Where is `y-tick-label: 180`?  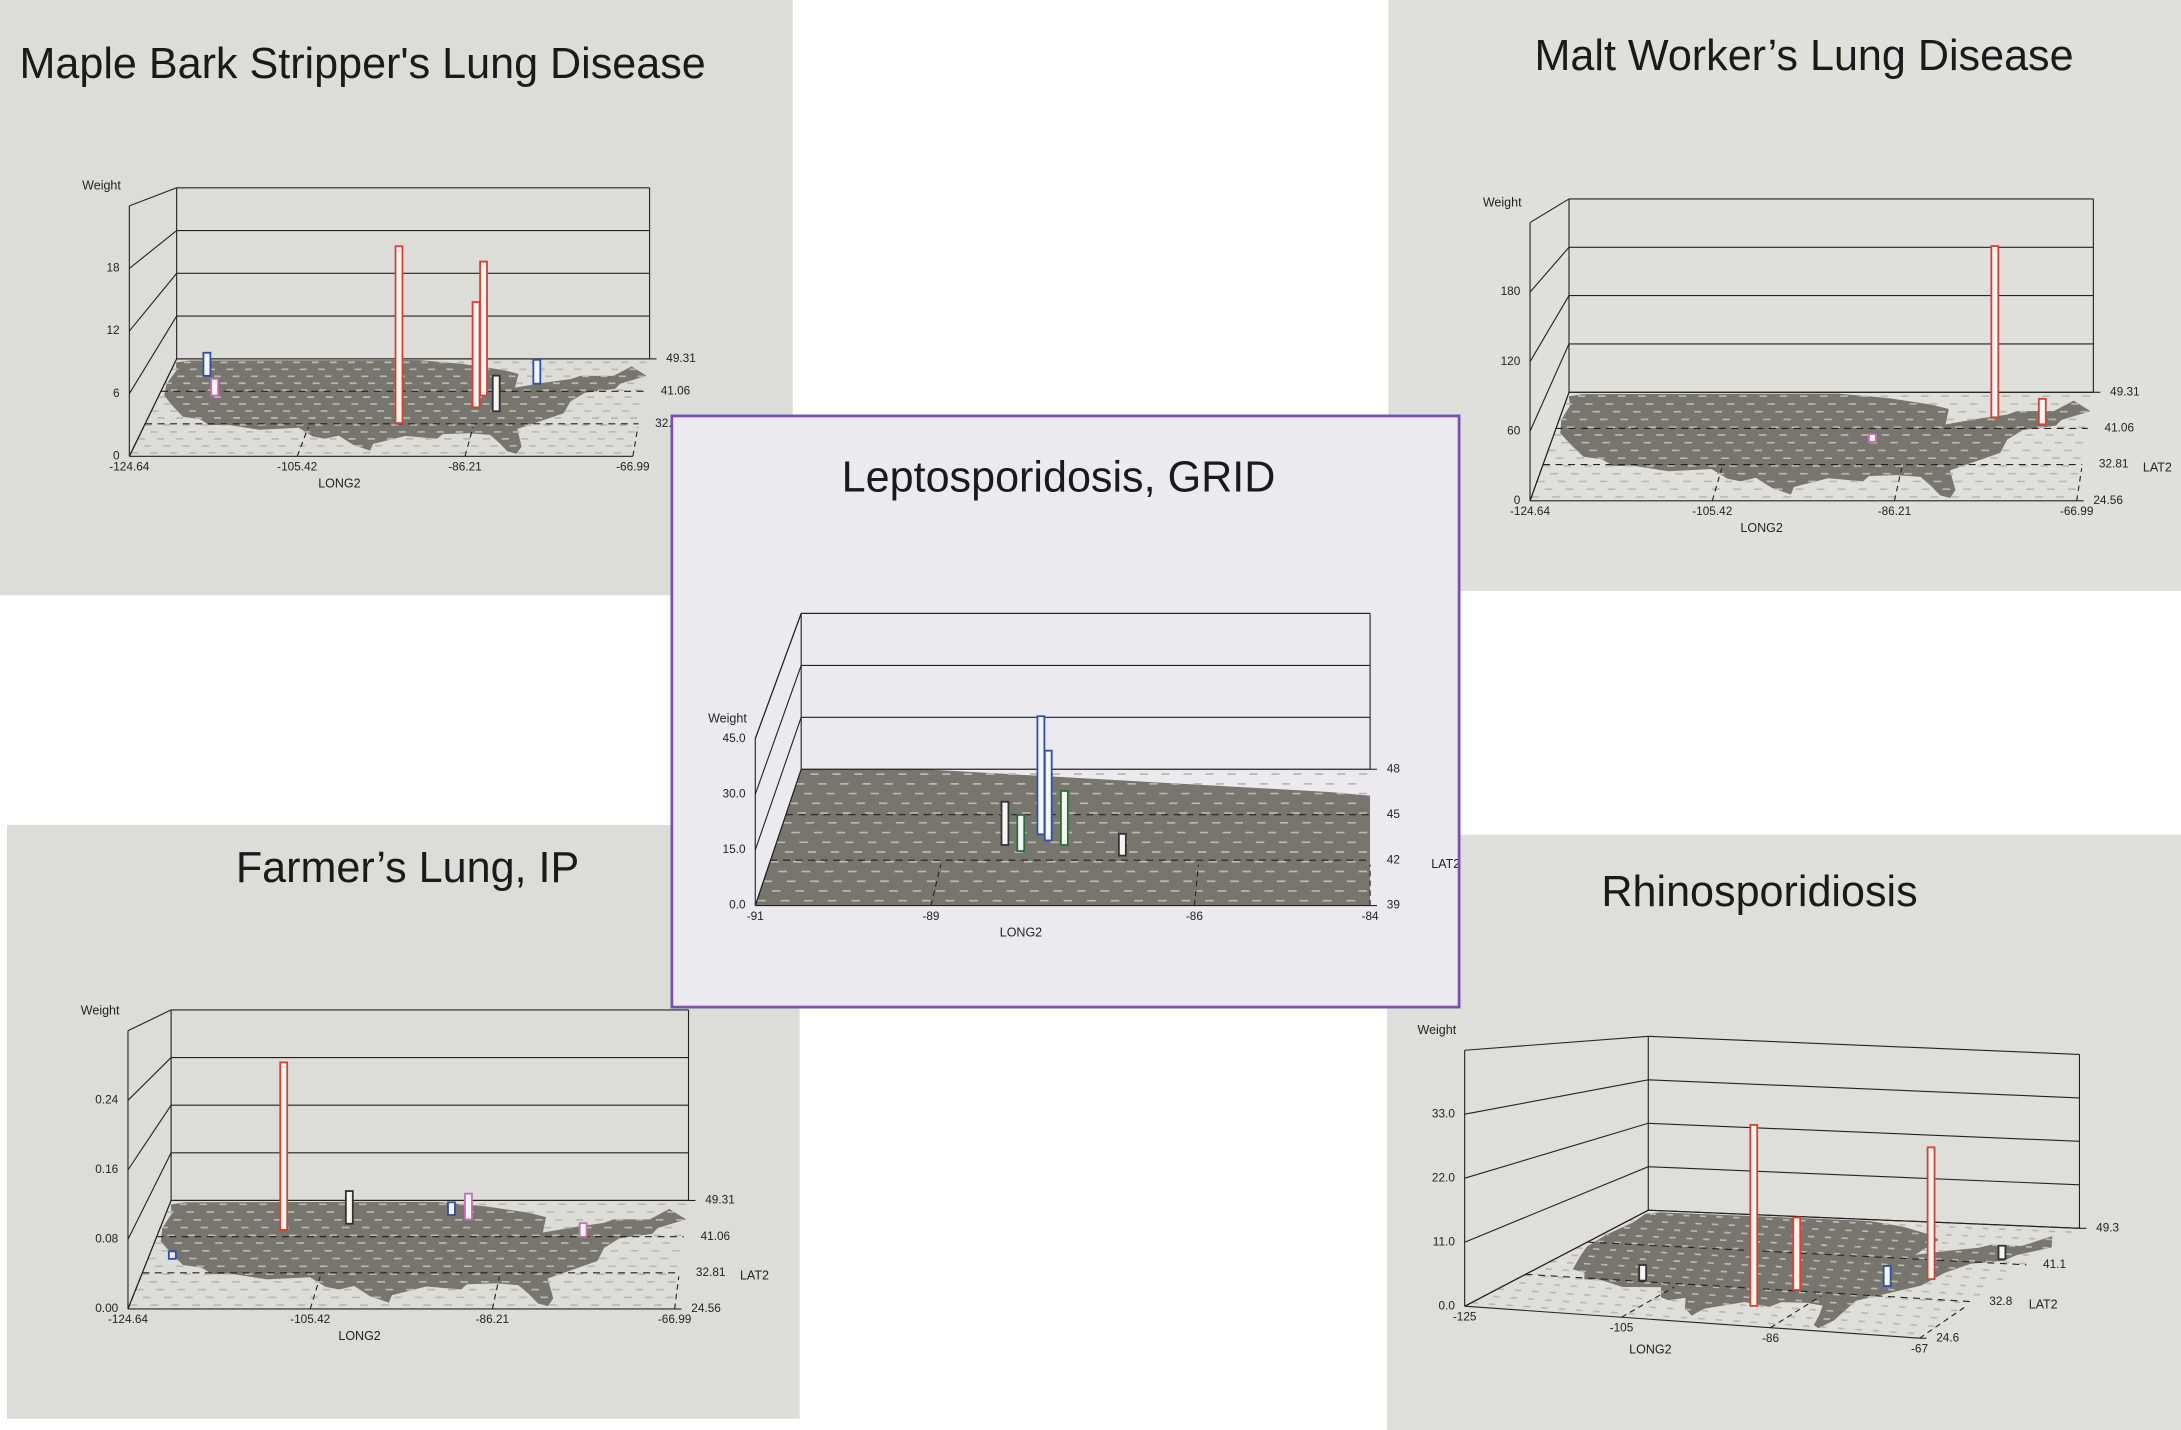 y-tick-label: 180 is located at coordinates (1511, 291).